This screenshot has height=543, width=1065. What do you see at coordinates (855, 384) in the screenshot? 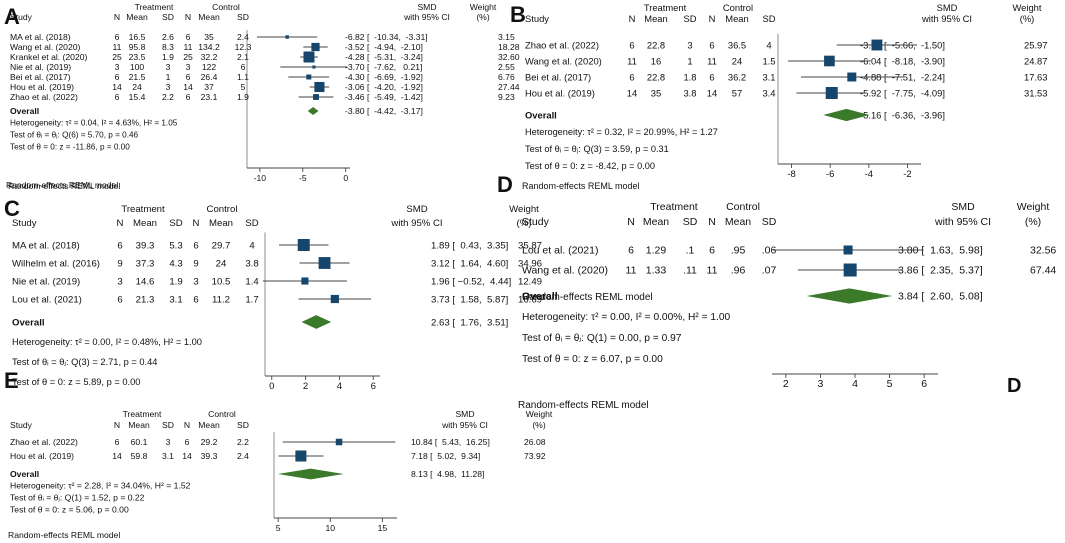
I see `x-tick-label: 4` at bounding box center [855, 384].